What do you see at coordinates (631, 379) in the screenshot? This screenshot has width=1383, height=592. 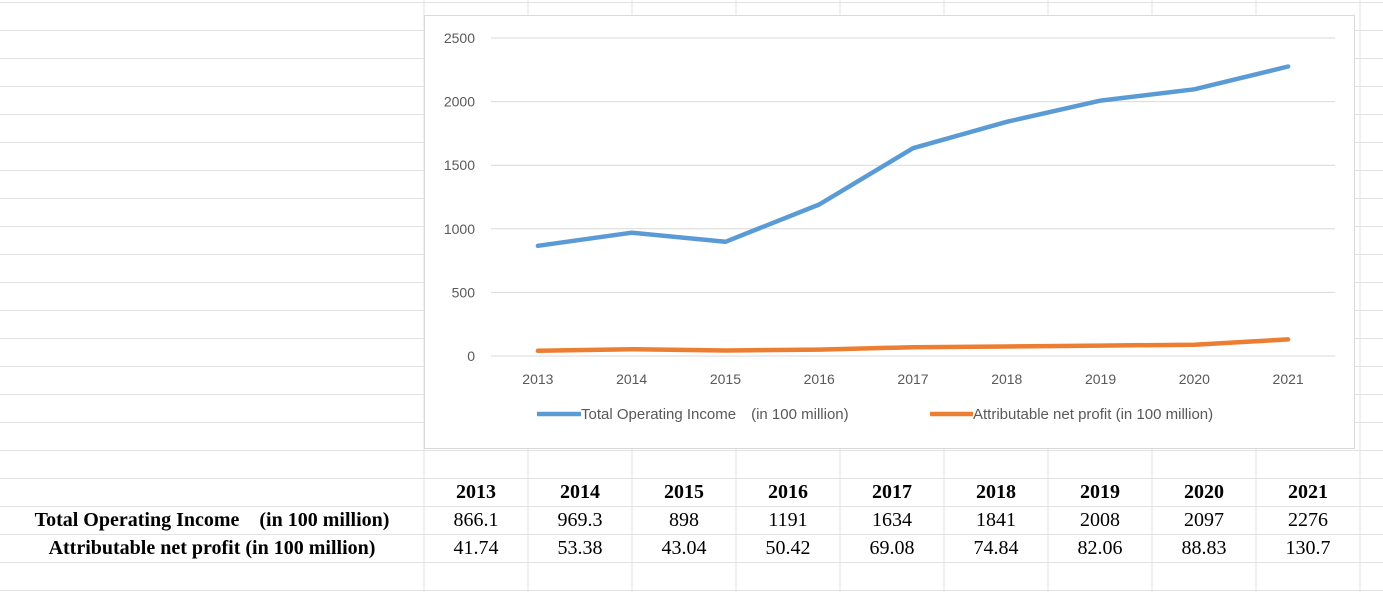 I see `x-tick-label: 2014` at bounding box center [631, 379].